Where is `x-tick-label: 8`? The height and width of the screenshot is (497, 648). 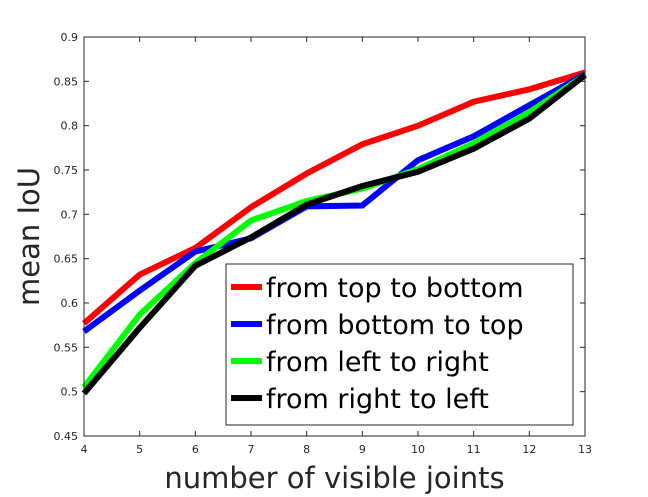
x-tick-label: 8 is located at coordinates (306, 449).